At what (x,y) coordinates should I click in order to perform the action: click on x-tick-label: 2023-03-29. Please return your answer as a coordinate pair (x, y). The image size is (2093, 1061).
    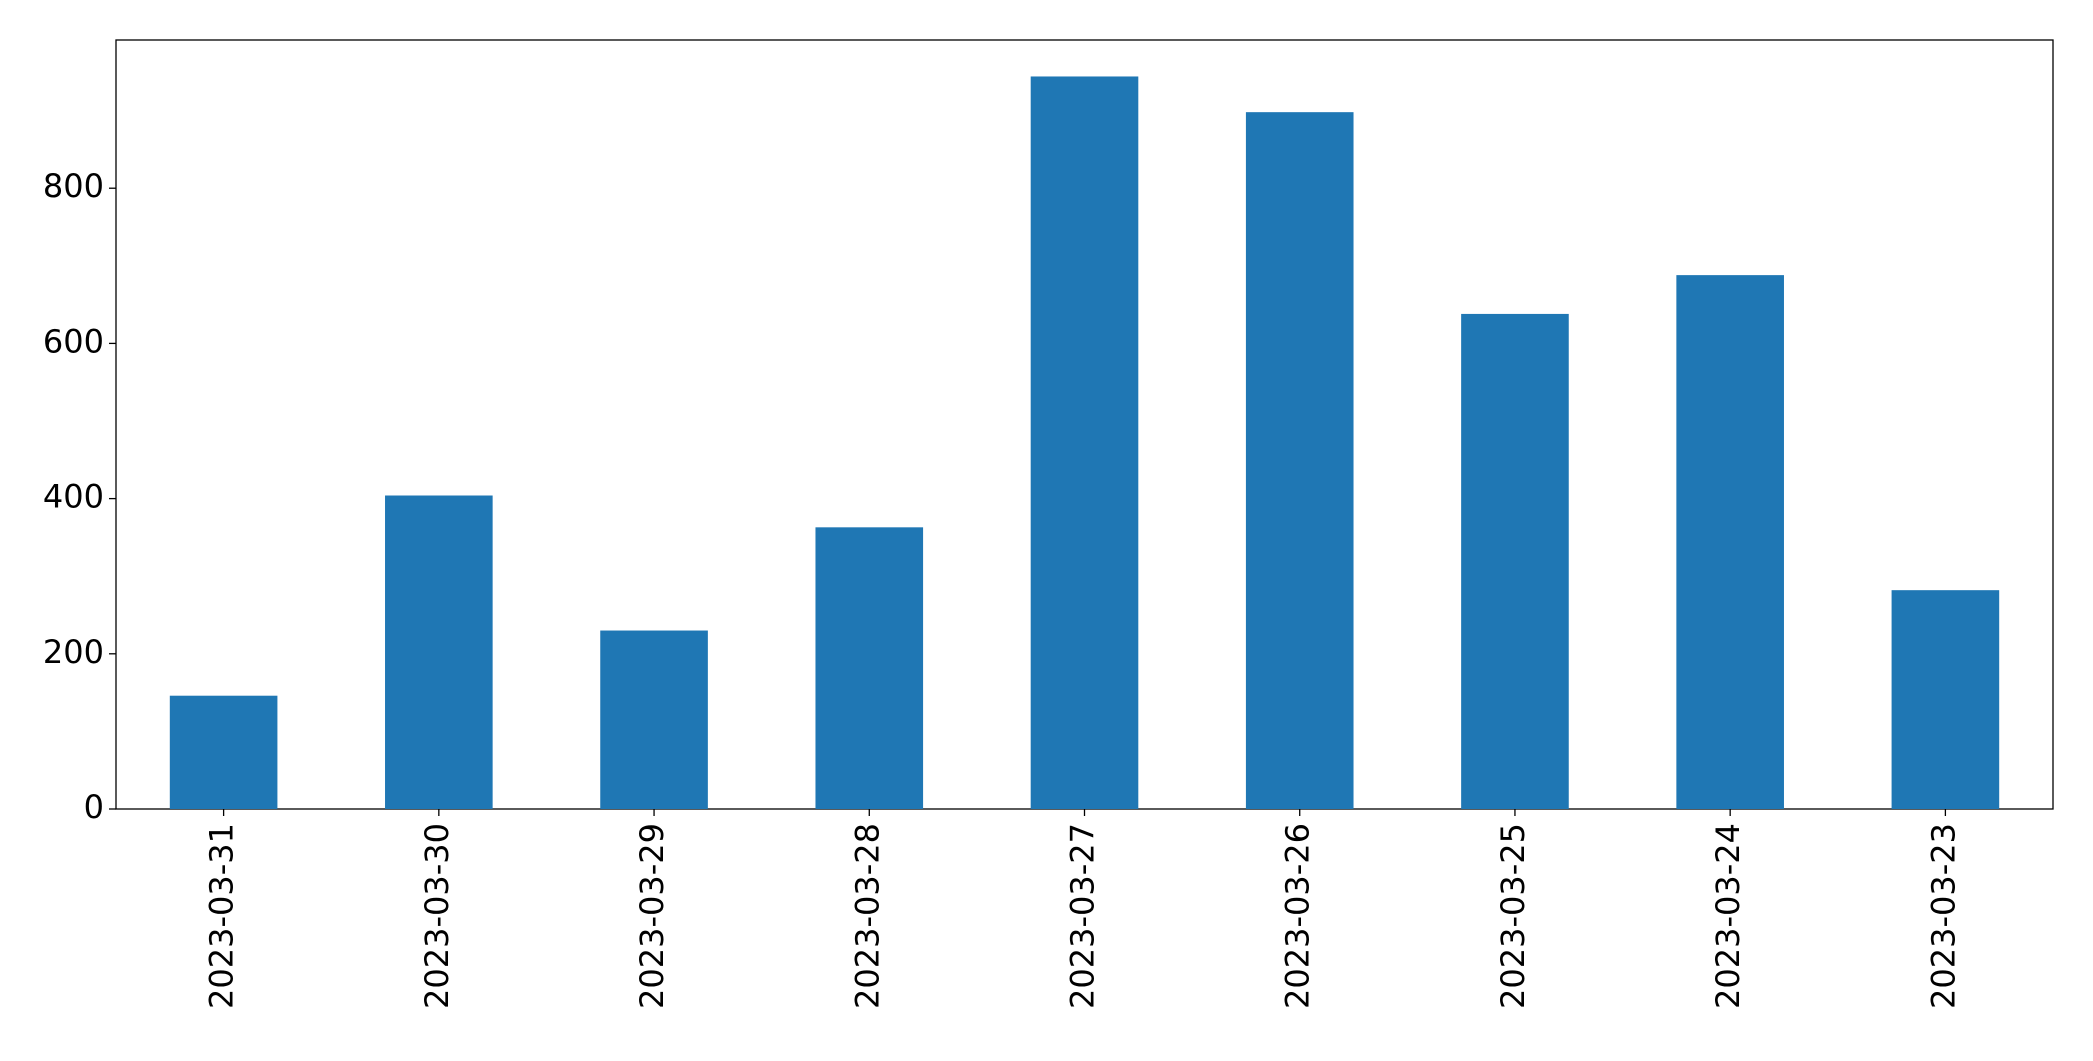
    Looking at the image, I should click on (652, 916).